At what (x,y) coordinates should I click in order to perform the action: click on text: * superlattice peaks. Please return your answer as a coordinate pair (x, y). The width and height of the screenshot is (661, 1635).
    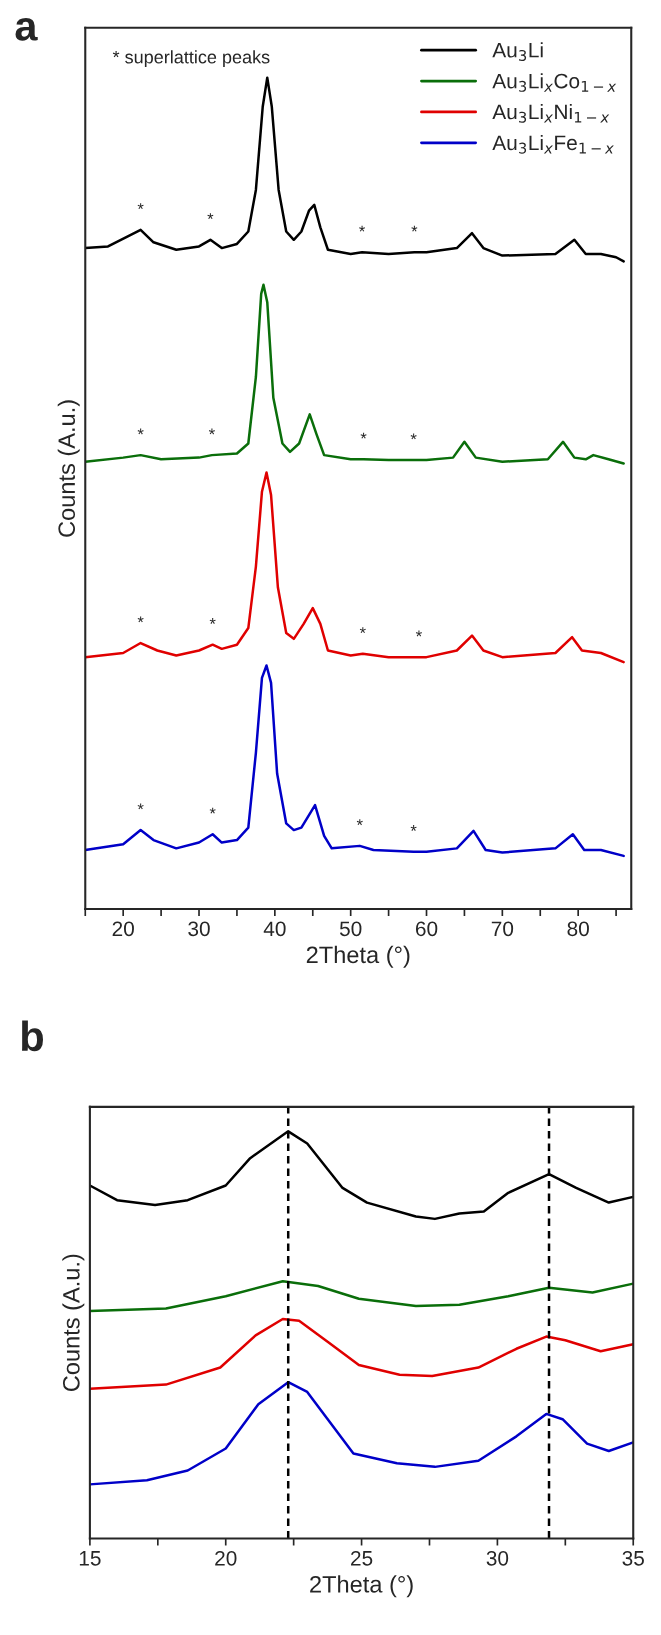
    Looking at the image, I should click on (191, 59).